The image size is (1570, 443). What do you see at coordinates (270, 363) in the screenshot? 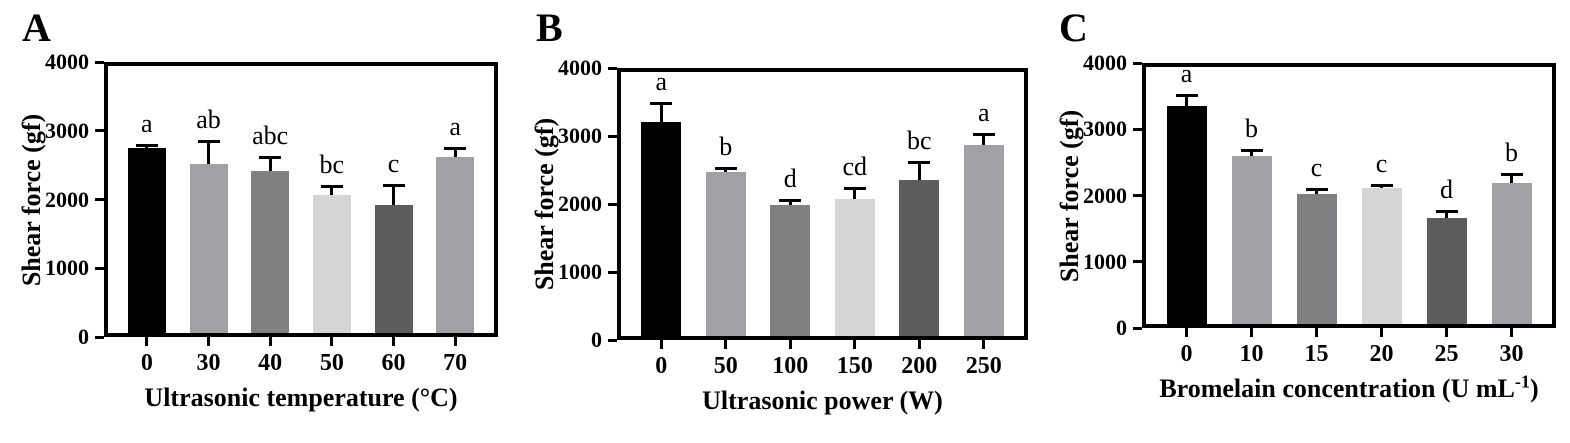
I see `x-tick-label: 40` at bounding box center [270, 363].